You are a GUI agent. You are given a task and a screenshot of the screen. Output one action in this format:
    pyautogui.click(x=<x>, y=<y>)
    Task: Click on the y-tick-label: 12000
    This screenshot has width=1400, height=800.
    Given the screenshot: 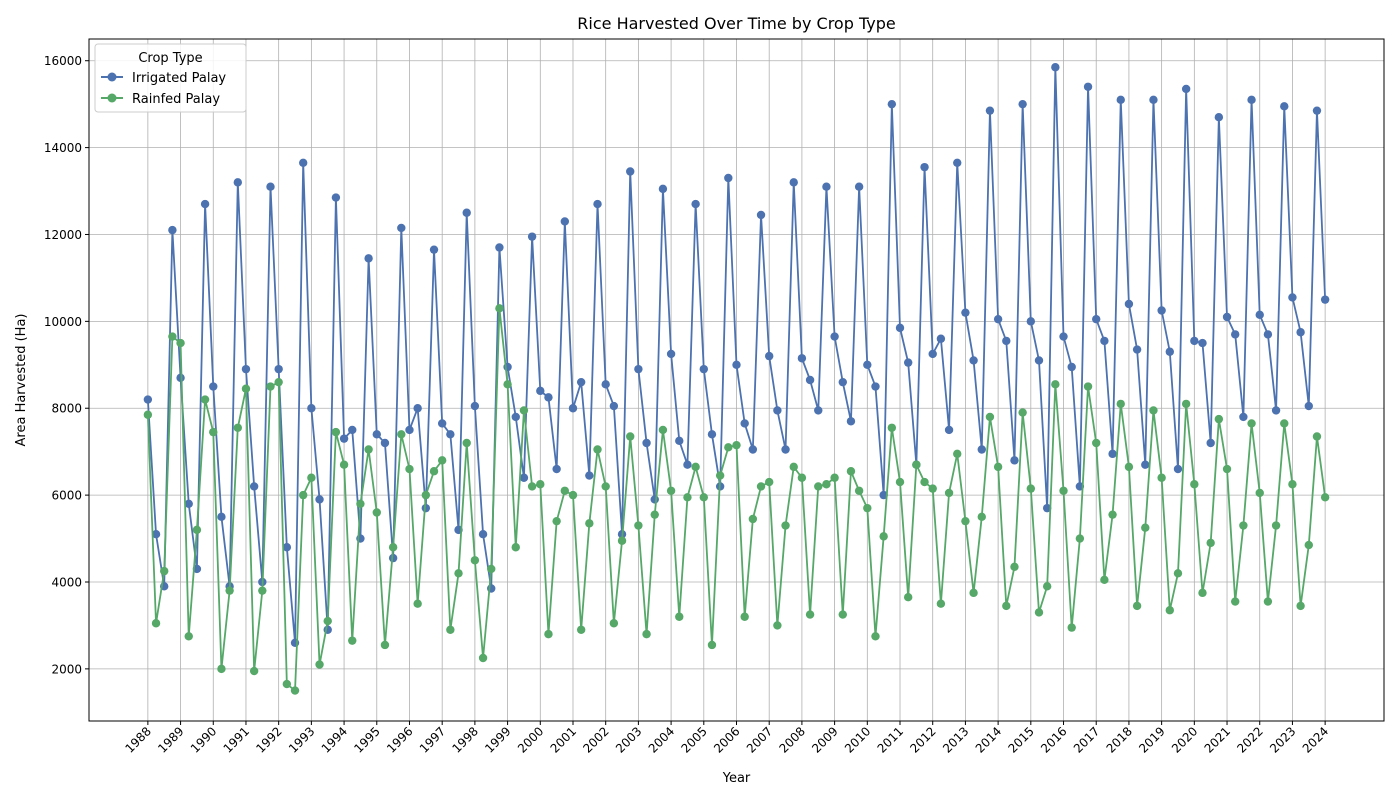 What is the action you would take?
    pyautogui.click(x=63, y=235)
    